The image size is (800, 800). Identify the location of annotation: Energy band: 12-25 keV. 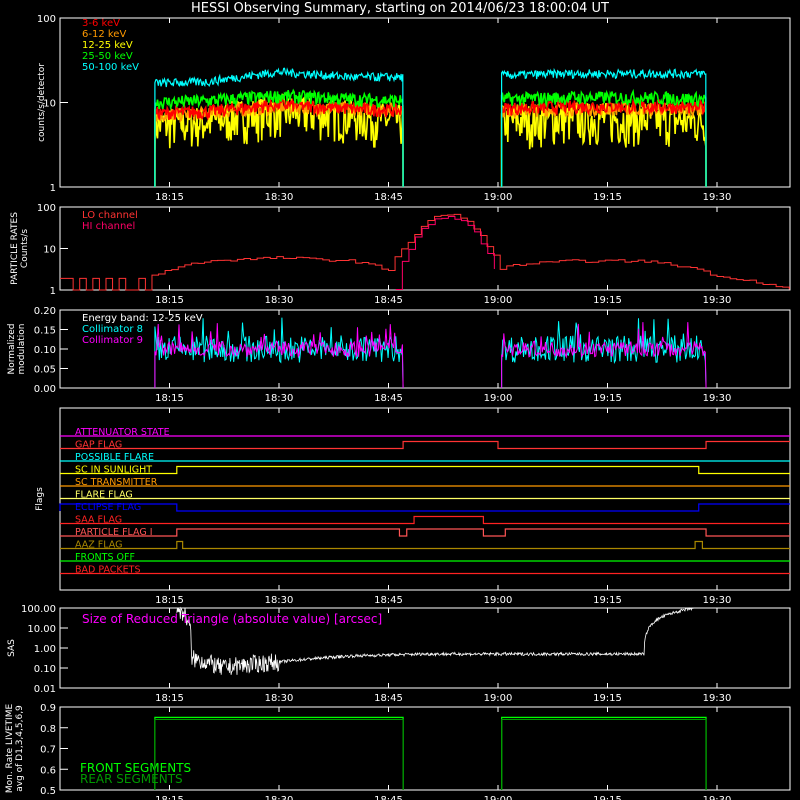
(142, 318).